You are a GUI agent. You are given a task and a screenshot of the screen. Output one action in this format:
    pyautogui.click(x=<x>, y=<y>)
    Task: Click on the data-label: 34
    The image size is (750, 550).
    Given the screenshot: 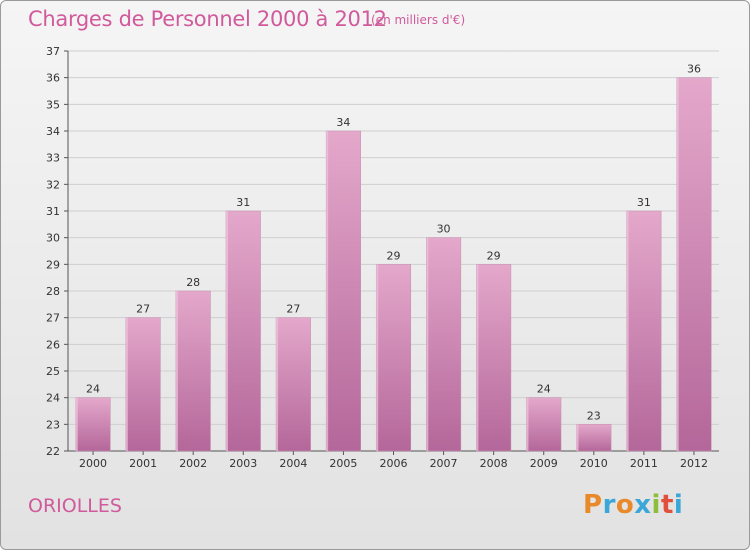 What is the action you would take?
    pyautogui.click(x=343, y=122)
    